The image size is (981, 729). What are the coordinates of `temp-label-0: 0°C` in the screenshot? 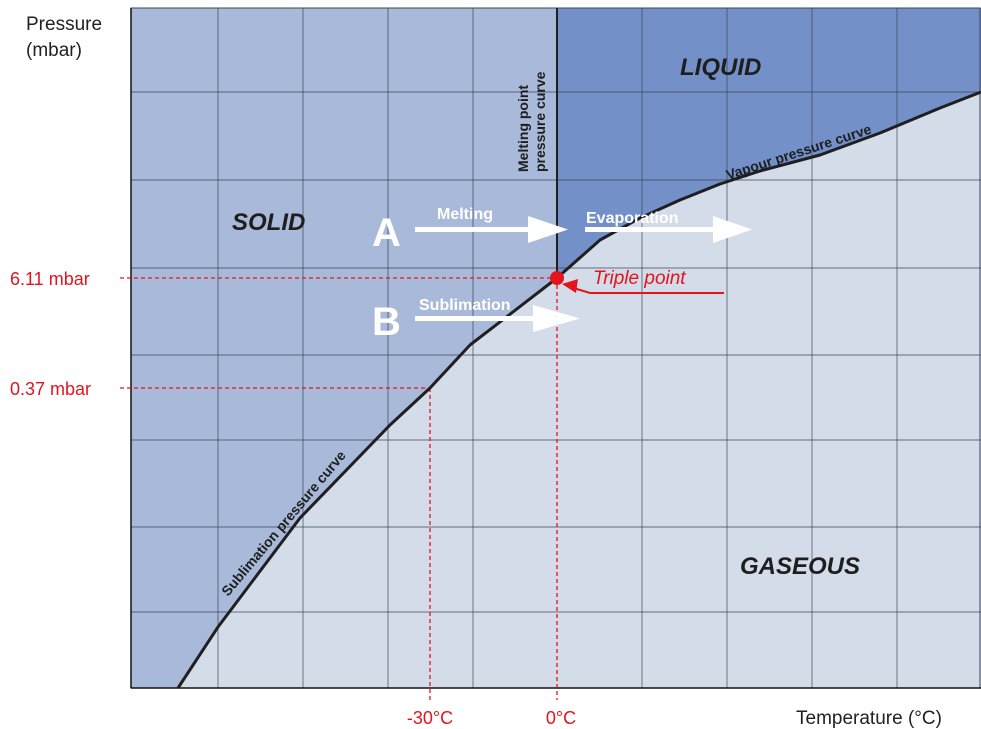 It's located at (561, 718).